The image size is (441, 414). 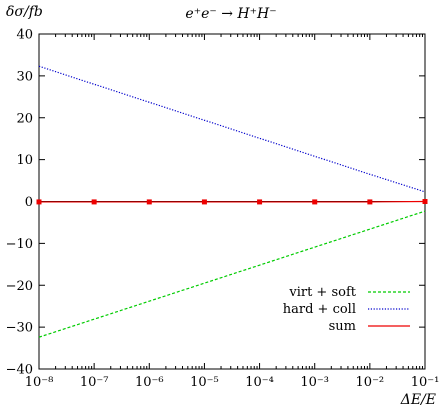 What do you see at coordinates (322, 292) in the screenshot?
I see `legend-label-virt-soft: virt + soft` at bounding box center [322, 292].